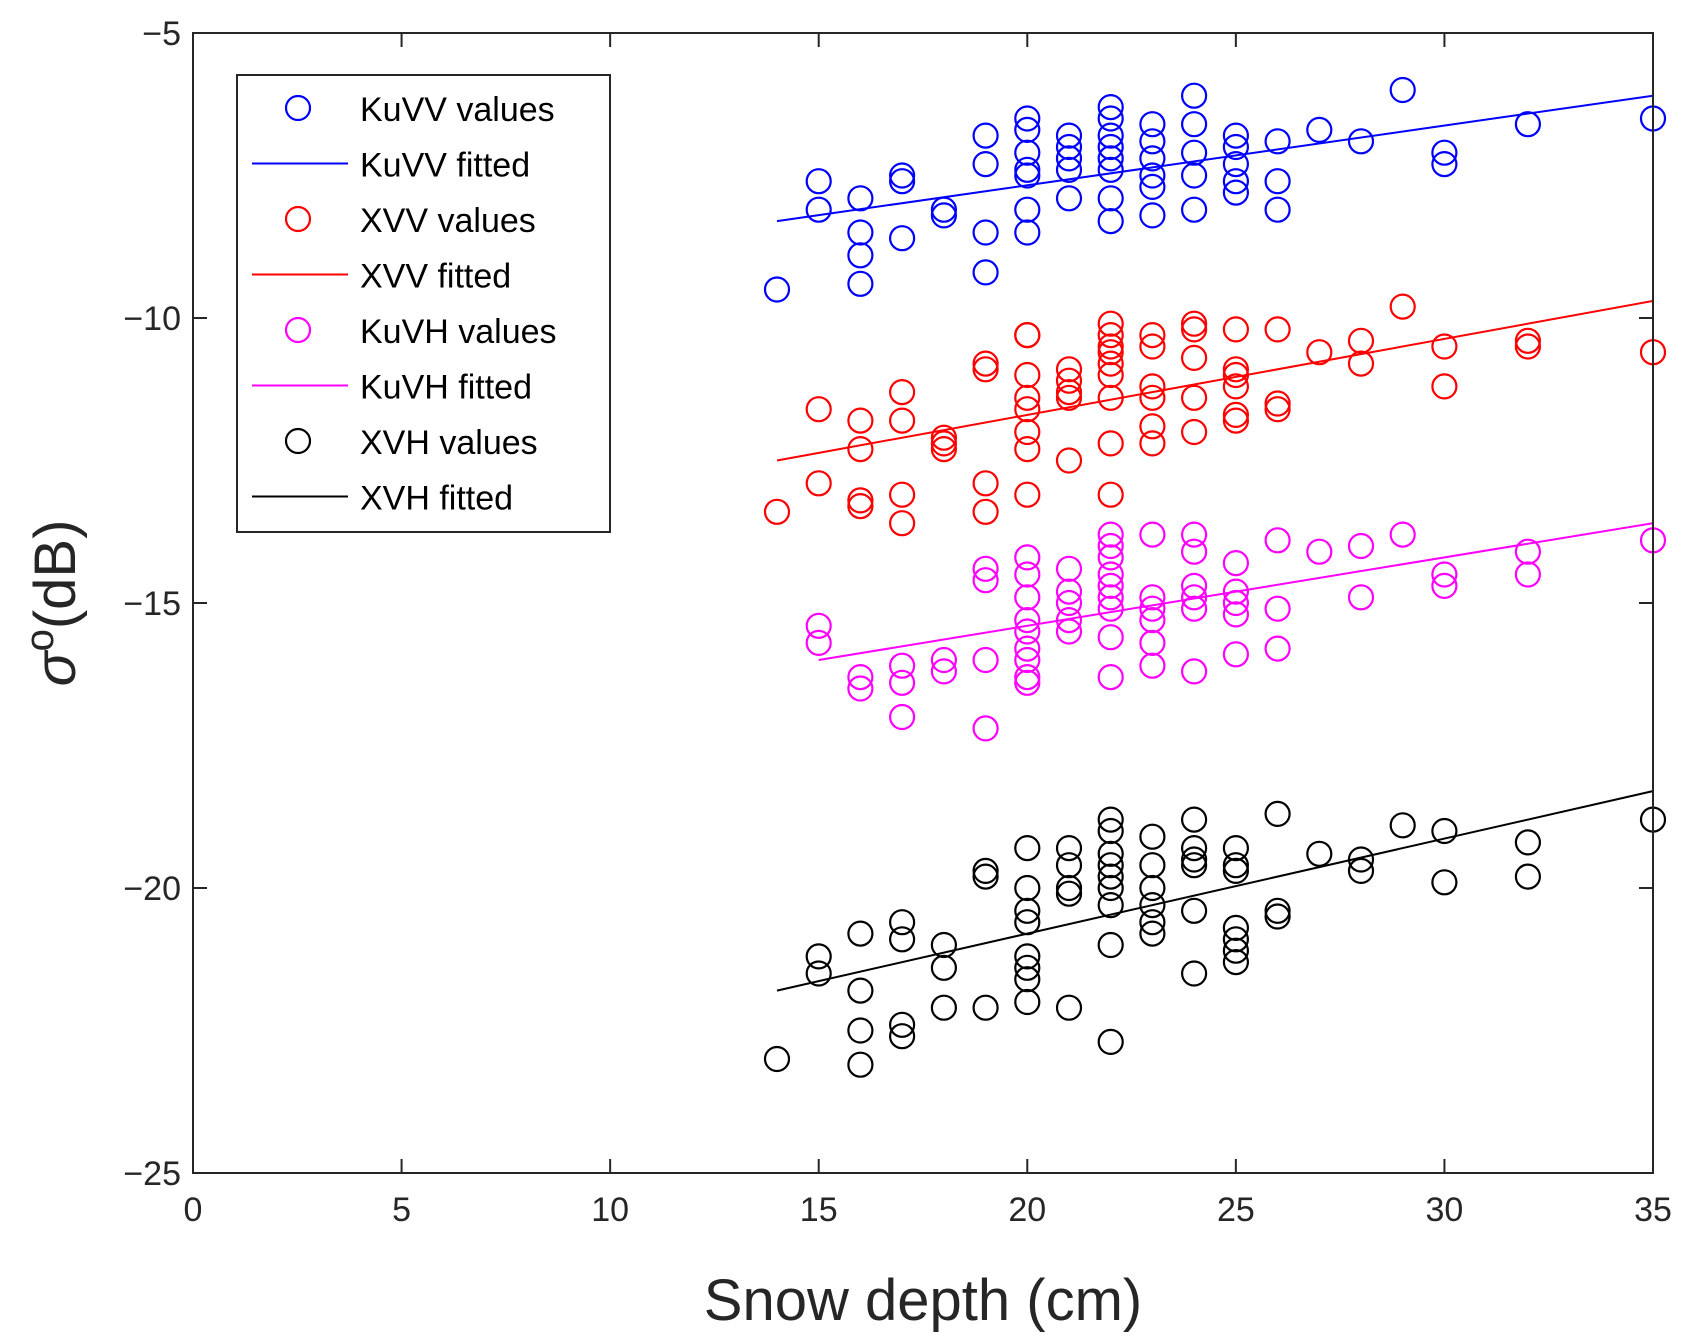  What do you see at coordinates (1236, 1210) in the screenshot?
I see `x-tick-label: 25` at bounding box center [1236, 1210].